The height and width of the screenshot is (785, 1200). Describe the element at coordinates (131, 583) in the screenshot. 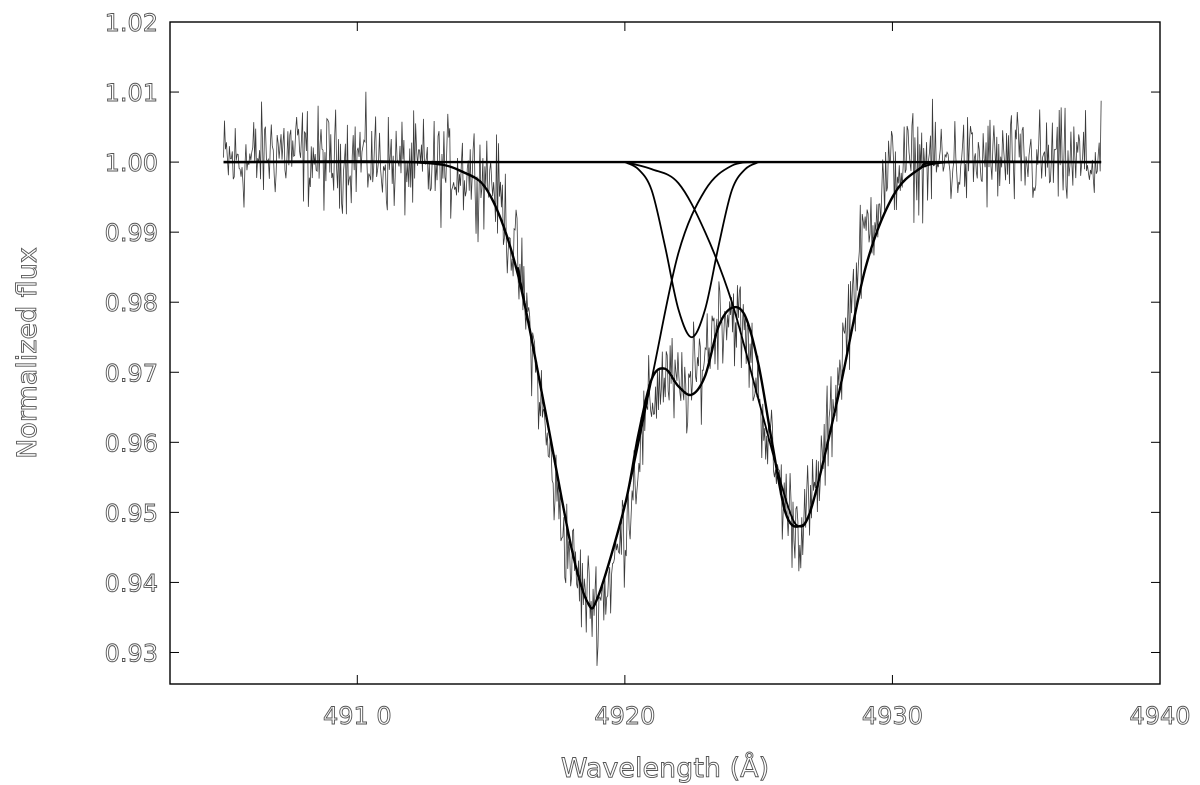

I see `y-tick-label: 0.94` at that location.